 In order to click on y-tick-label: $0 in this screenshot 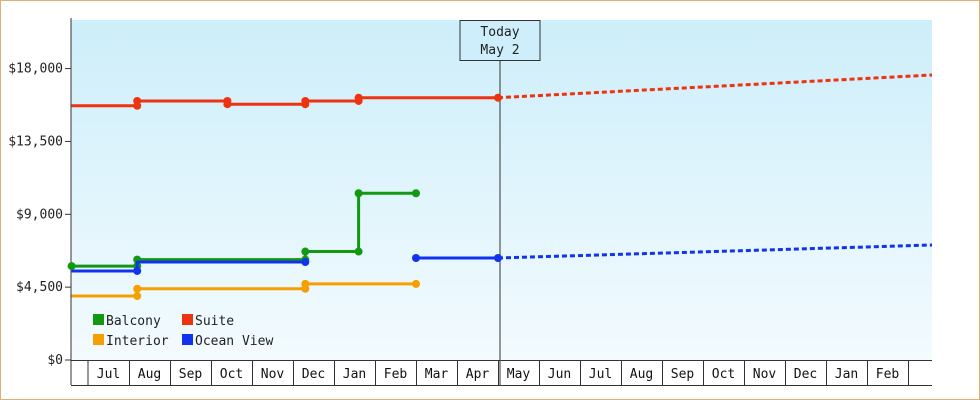, I will do `click(55, 360)`.